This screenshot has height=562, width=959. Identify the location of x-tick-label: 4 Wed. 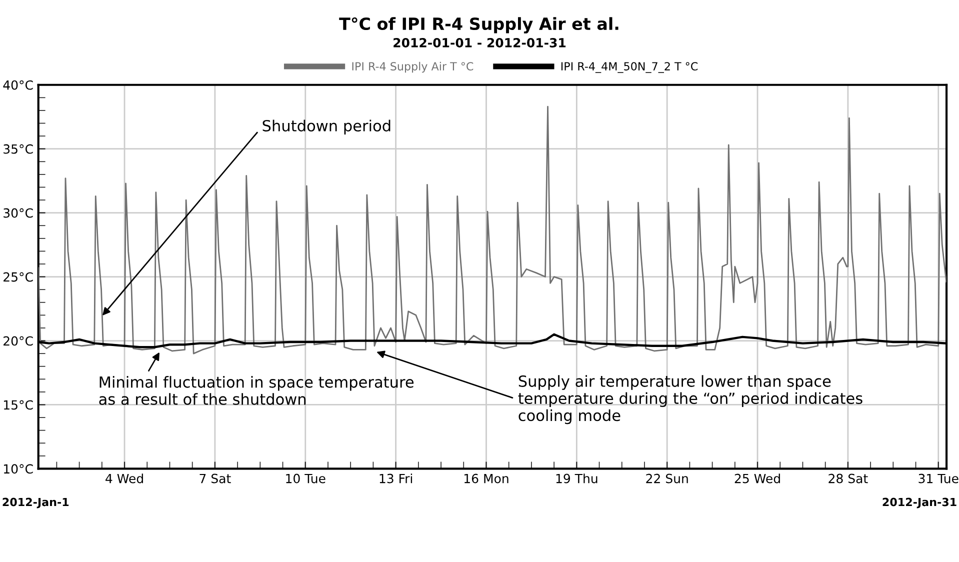
(124, 479).